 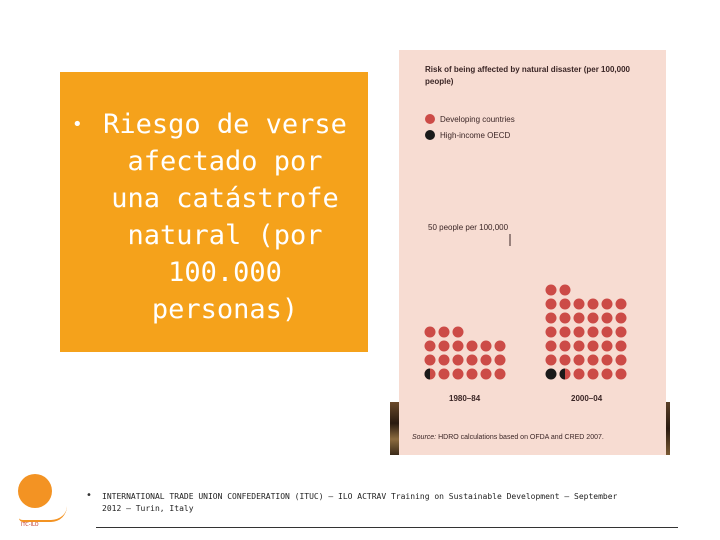 I want to click on dot-matrix-chart, so click(x=525, y=307).